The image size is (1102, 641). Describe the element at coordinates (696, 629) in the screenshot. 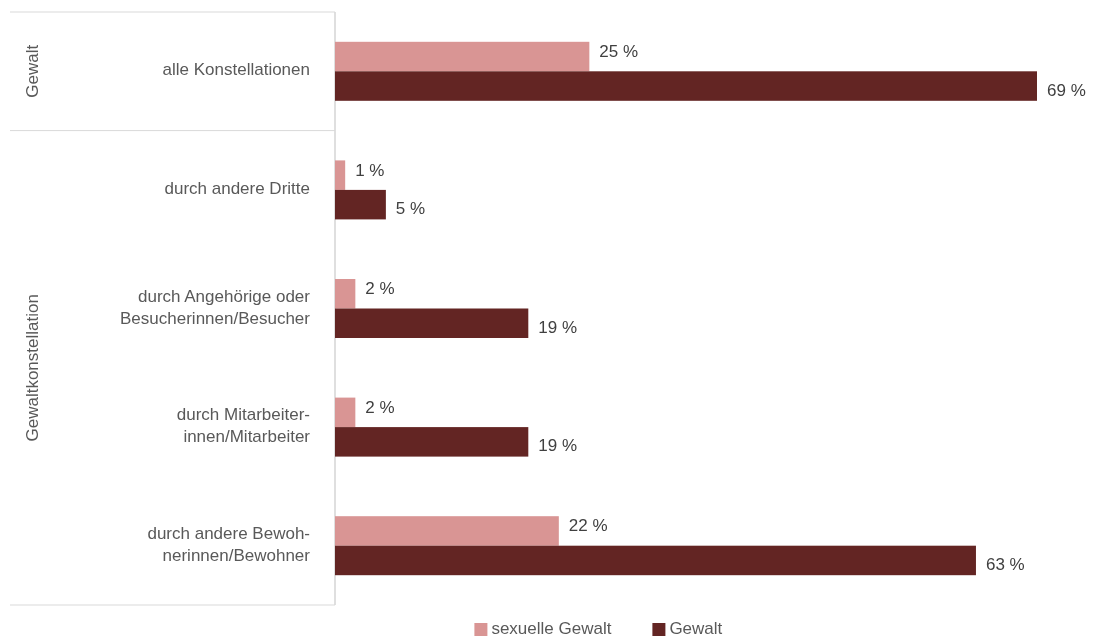

I see `legend-label: Gewalt` at that location.